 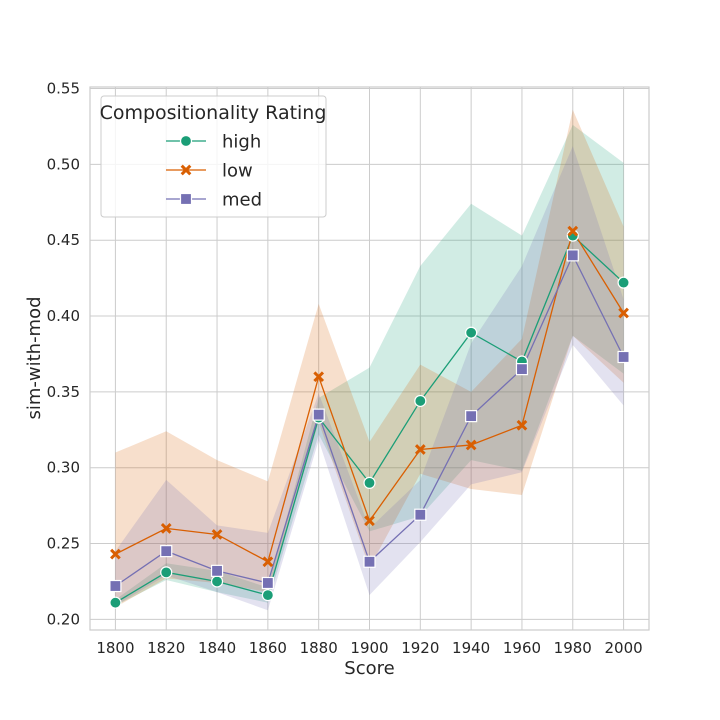 I want to click on legend-entries: high low med, so click(x=214, y=171).